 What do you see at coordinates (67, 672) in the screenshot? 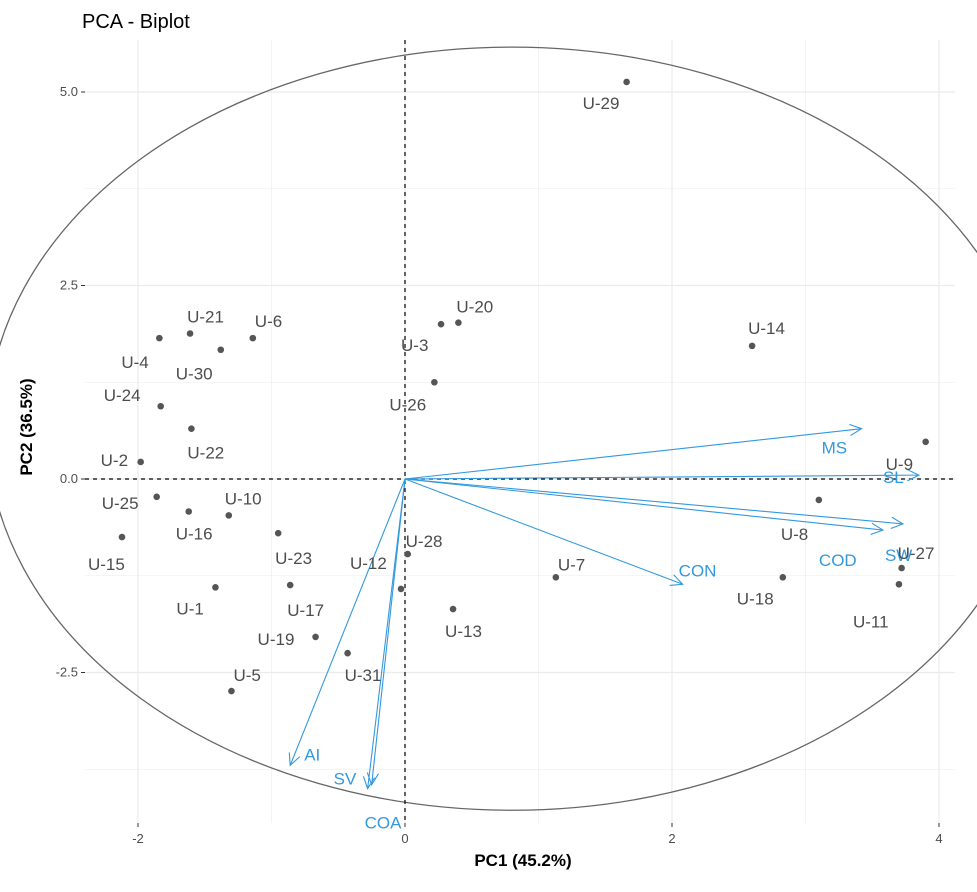
I see `y-tick-label: -2.5` at bounding box center [67, 672].